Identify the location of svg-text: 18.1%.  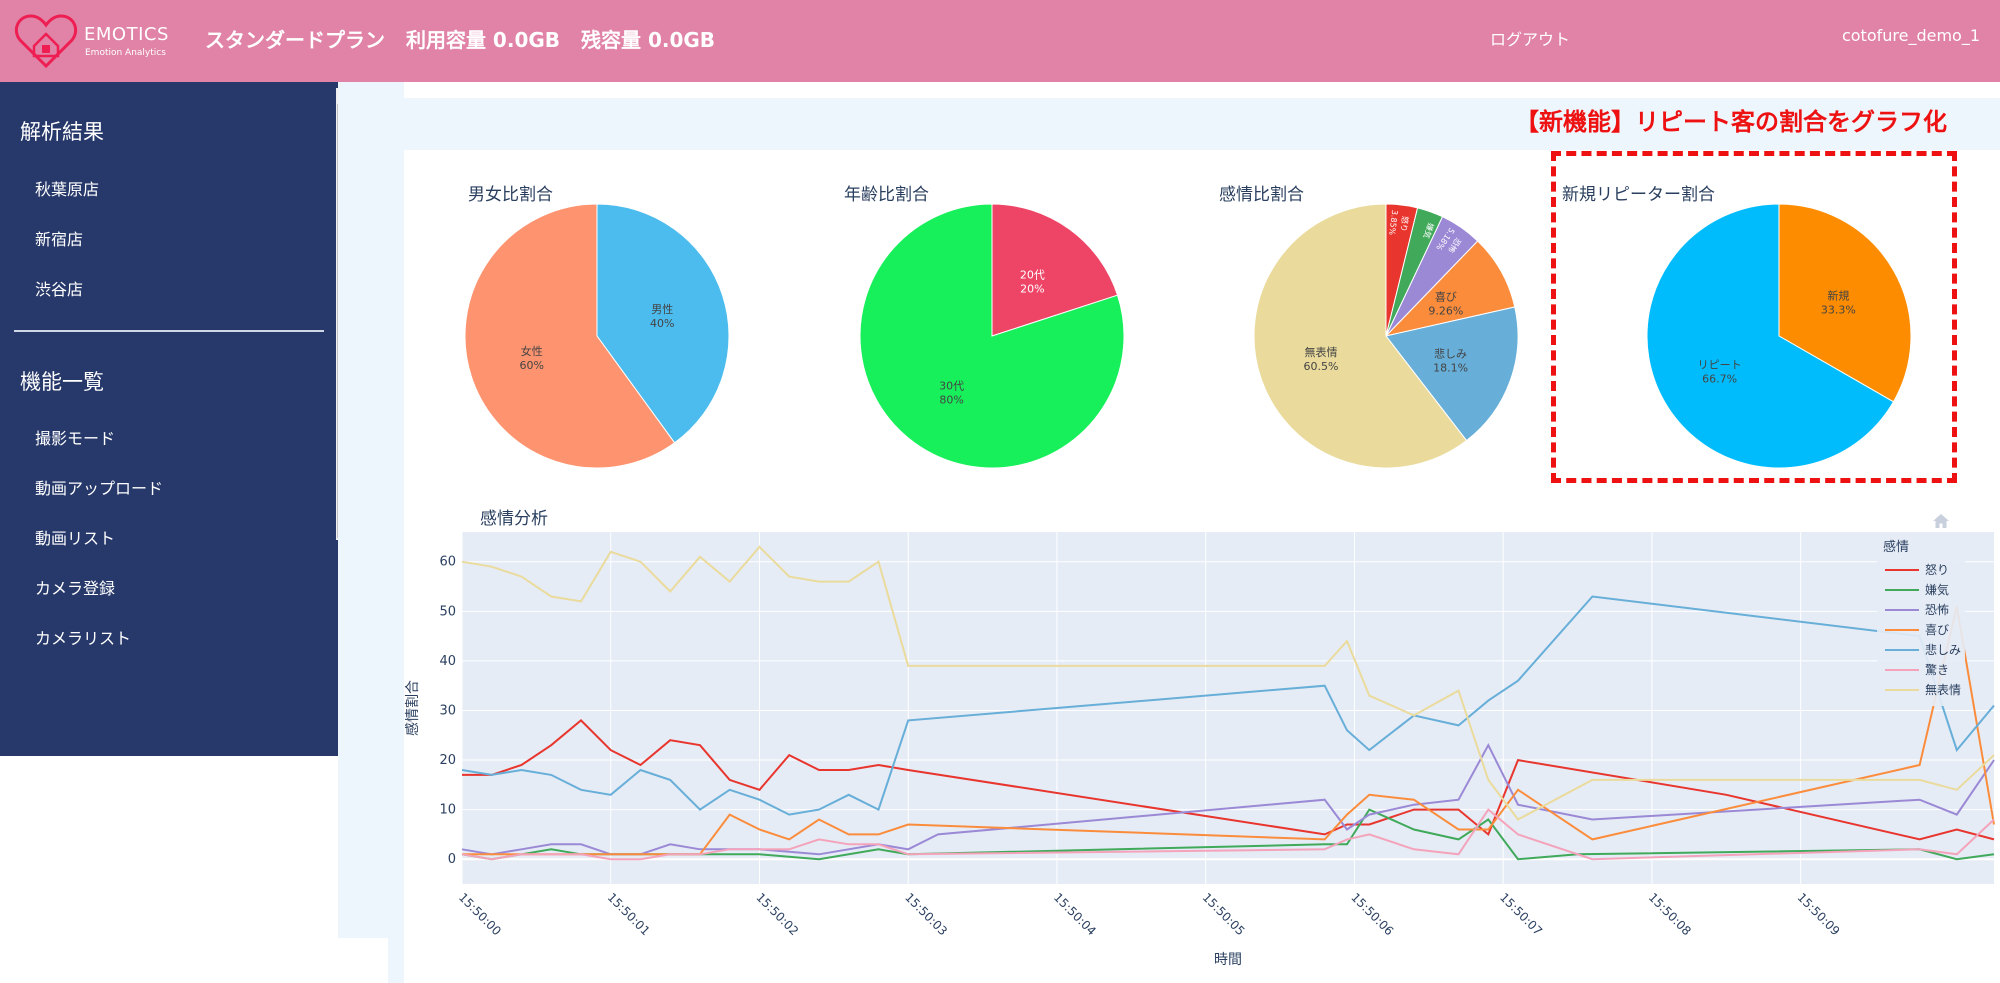
(1450, 367).